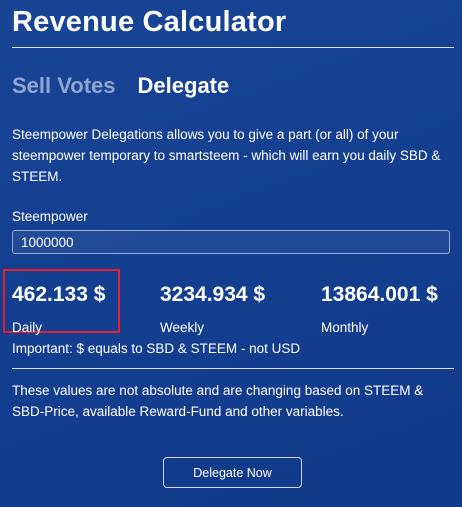 This screenshot has height=507, width=462. What do you see at coordinates (120, 86) in the screenshot?
I see `calculator-tabs: Sell Votes Delegate` at bounding box center [120, 86].